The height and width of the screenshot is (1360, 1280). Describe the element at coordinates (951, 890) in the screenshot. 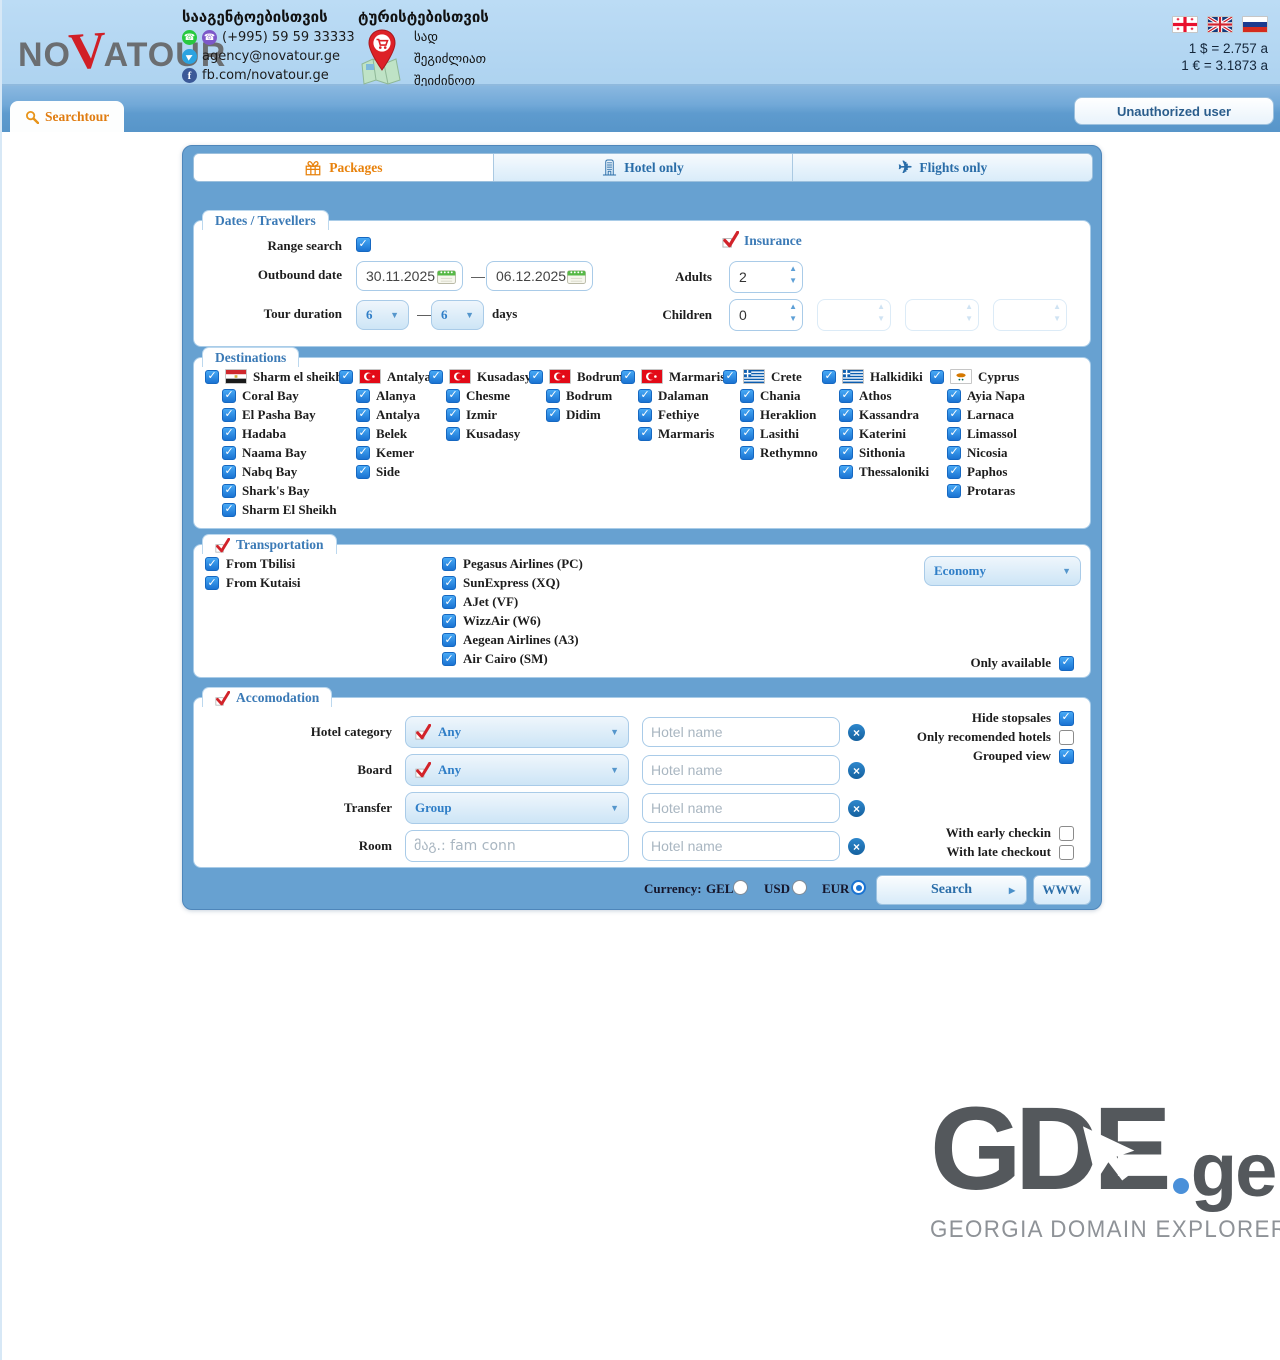

I see `search-button: Search ▸` at that location.